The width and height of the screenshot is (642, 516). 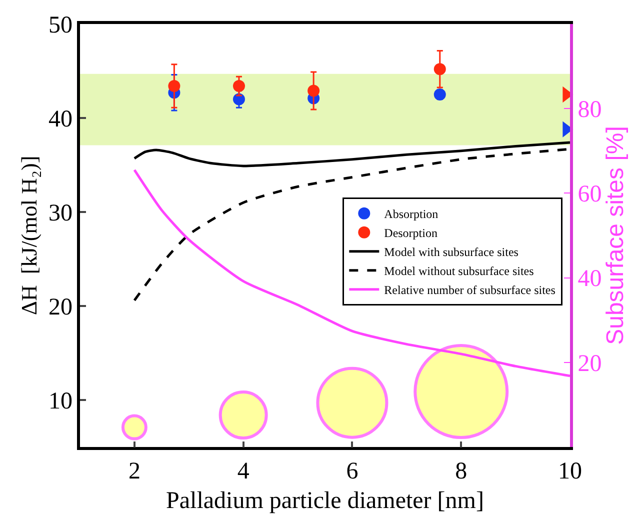 What do you see at coordinates (352, 471) in the screenshot?
I see `x-tick-label: 6` at bounding box center [352, 471].